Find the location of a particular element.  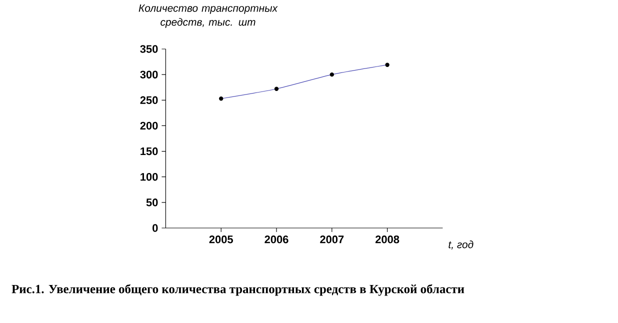

x-tick-label: 2008 is located at coordinates (387, 240).